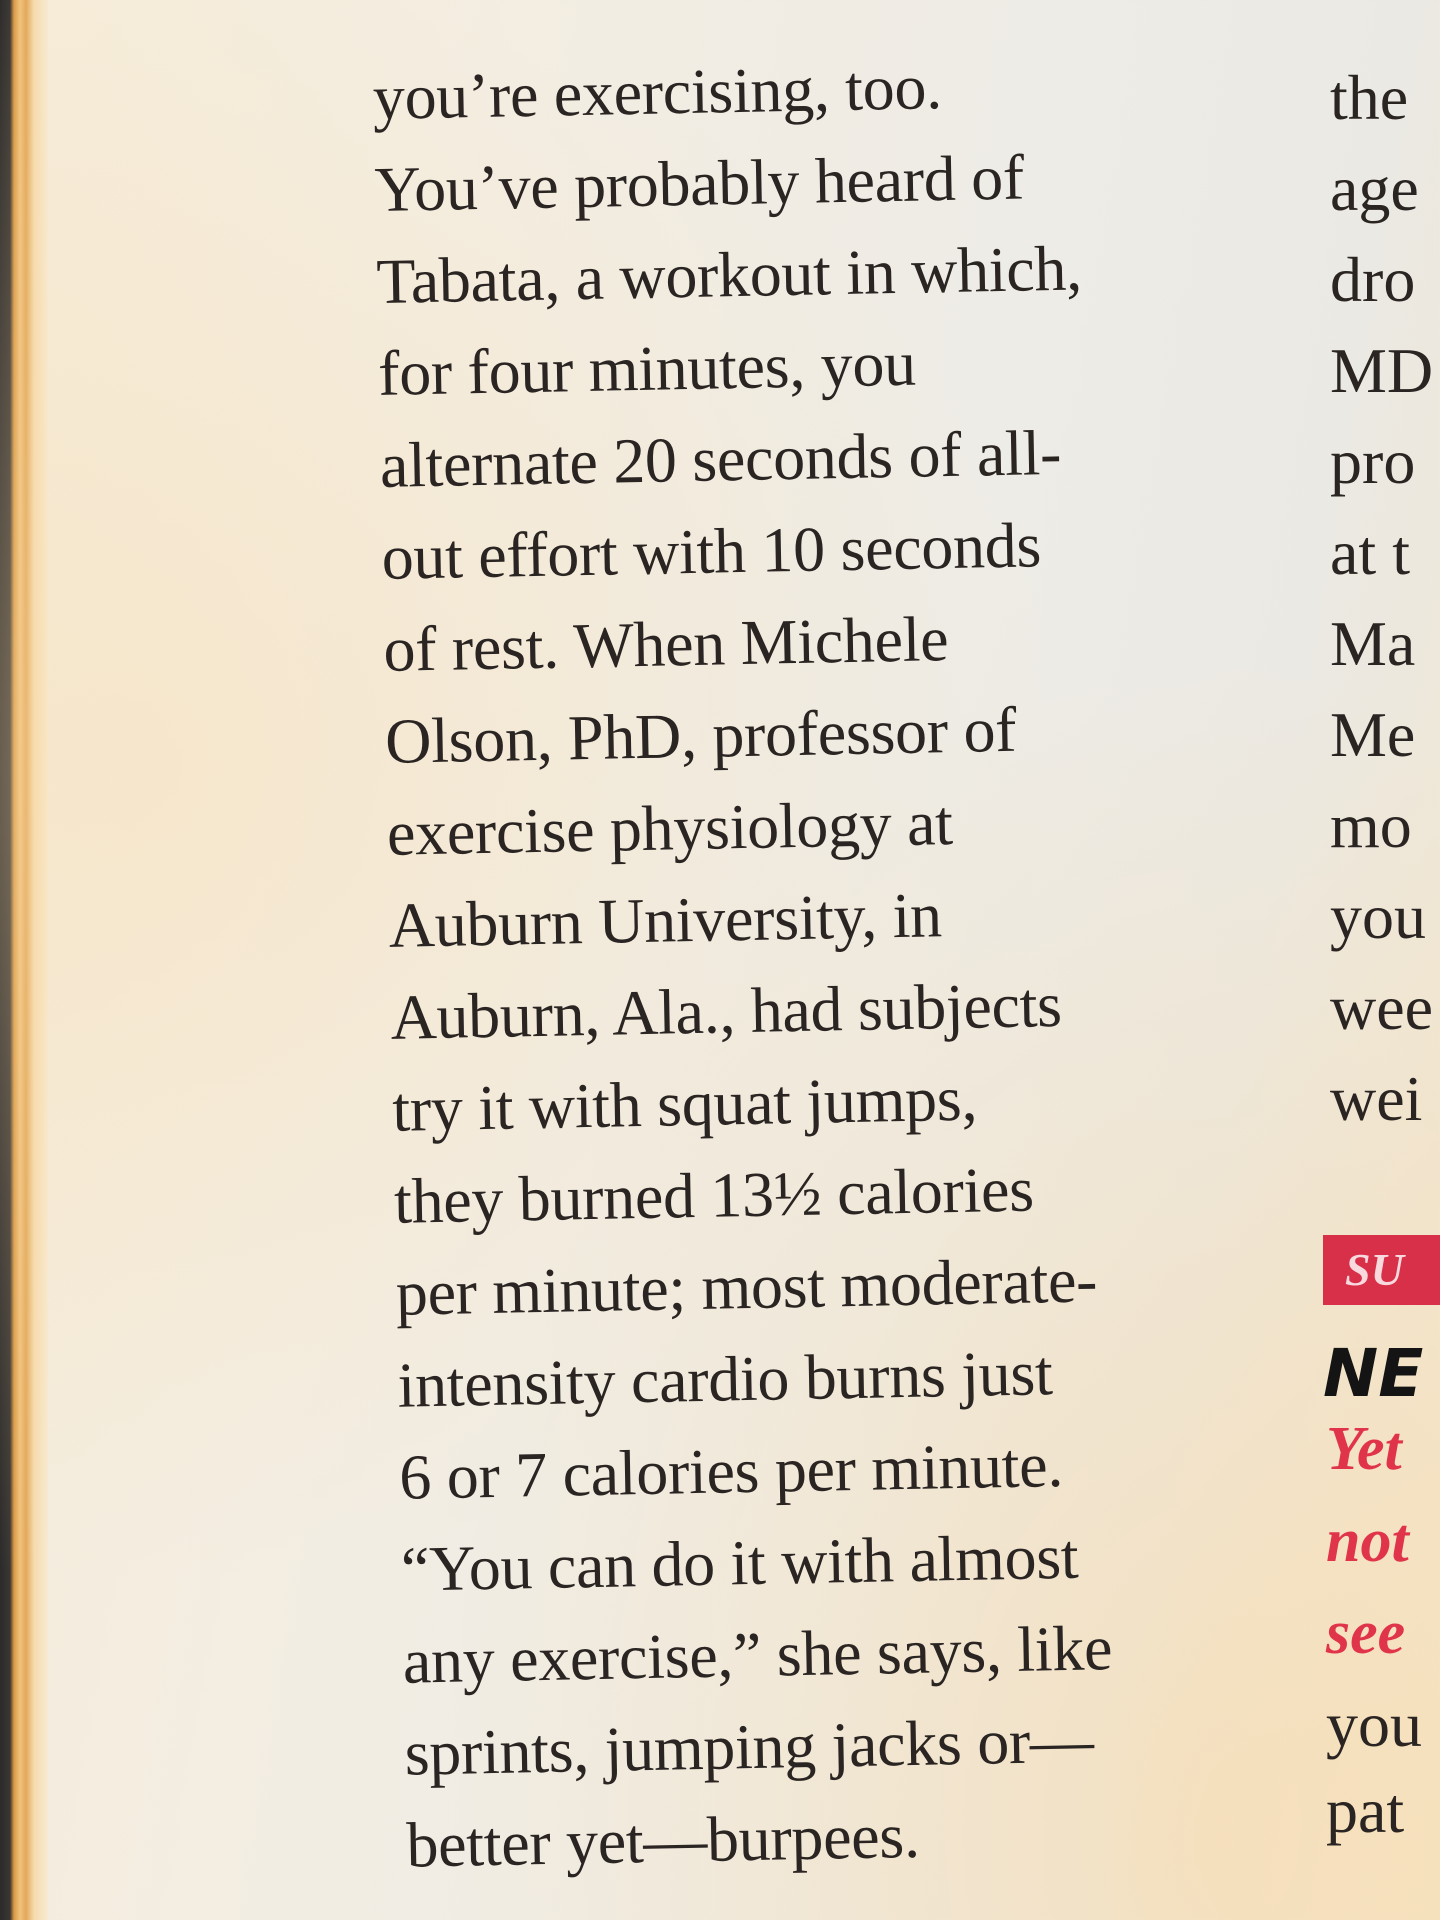 The height and width of the screenshot is (1920, 1440). Describe the element at coordinates (726, 1010) in the screenshot. I see `text-line: Auburn, Ala., had subjects` at that location.